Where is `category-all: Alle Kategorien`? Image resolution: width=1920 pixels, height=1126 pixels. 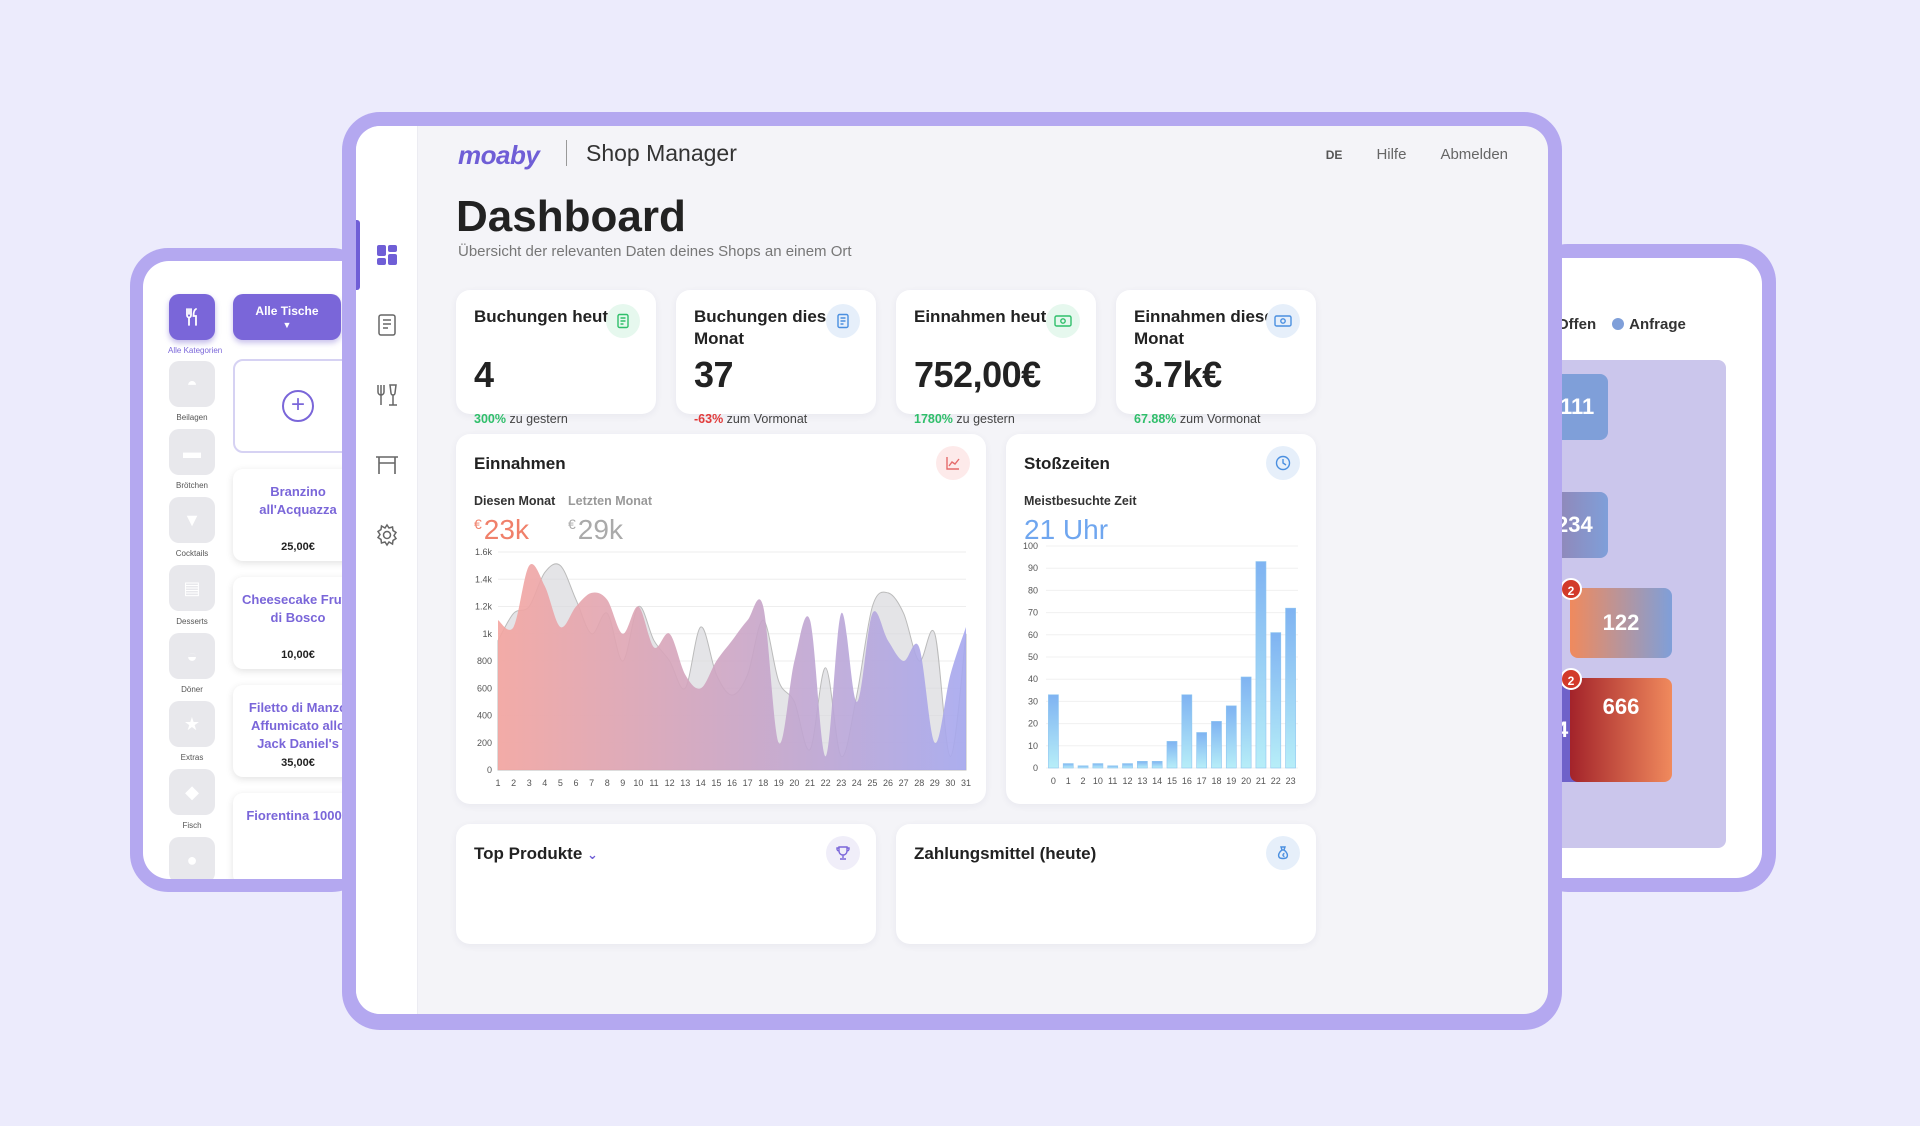 category-all: Alle Kategorien is located at coordinates (195, 324).